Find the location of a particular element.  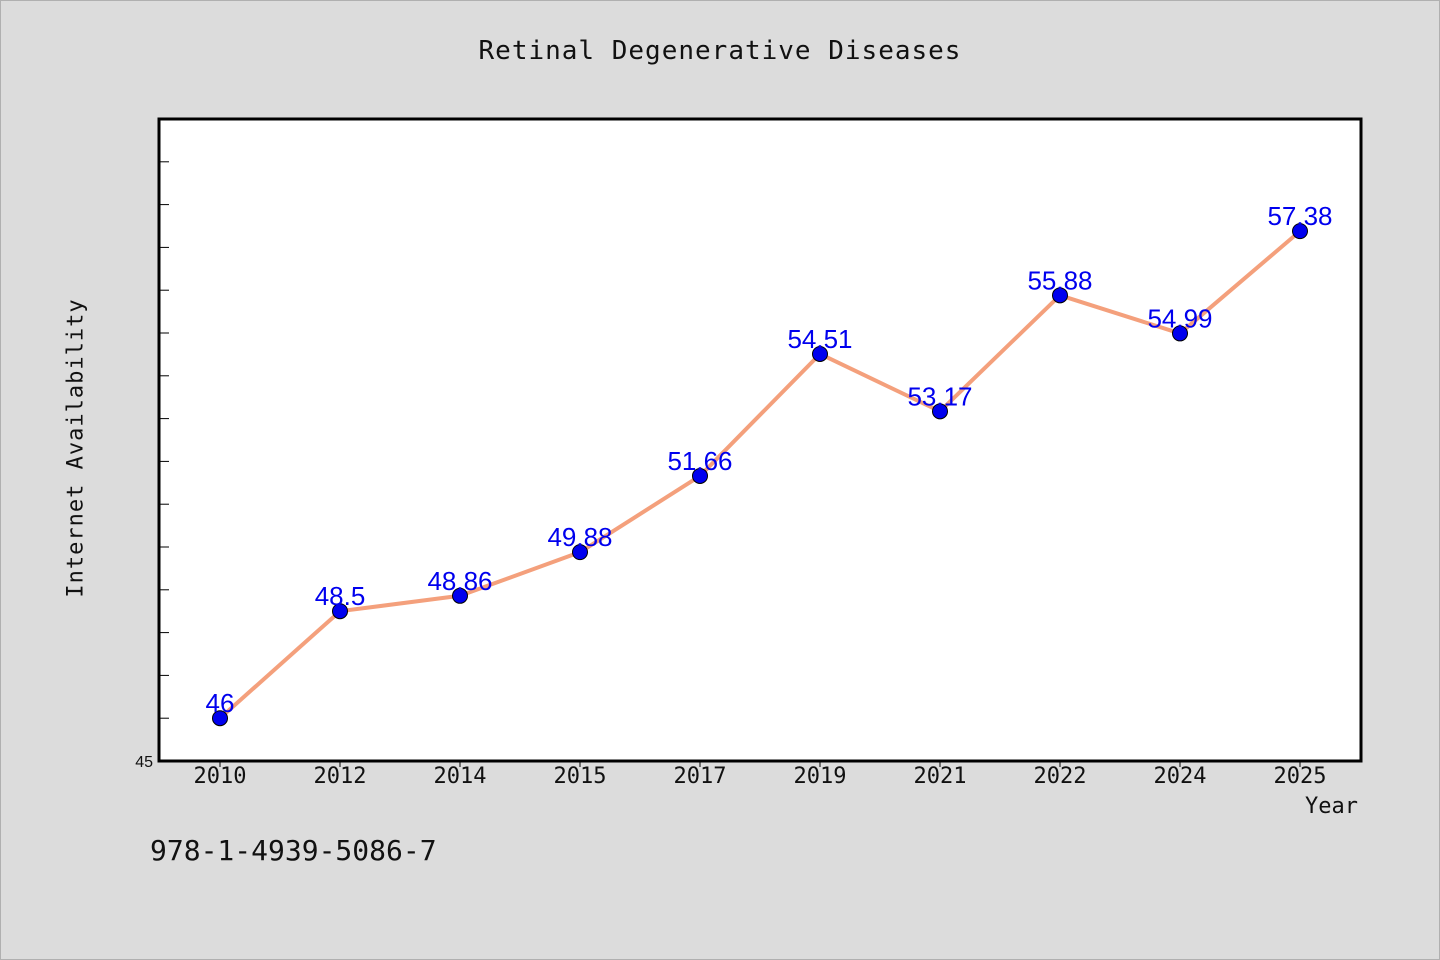

data-label: 46 is located at coordinates (220, 703).